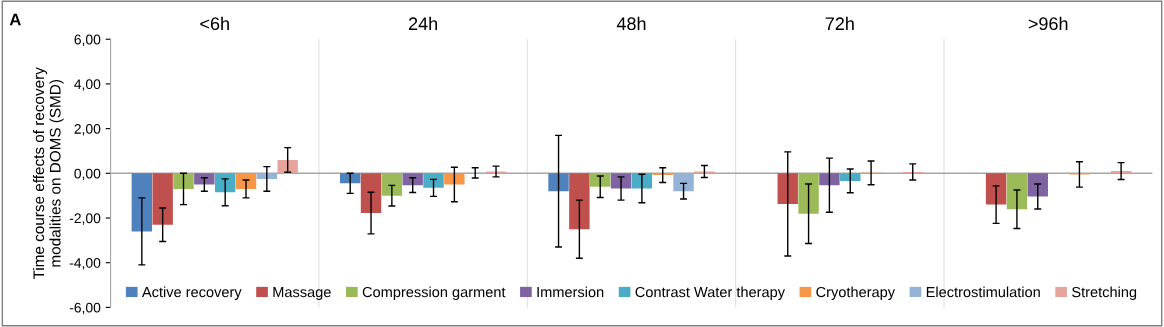  I want to click on x-tick-label: 24h, so click(423, 23).